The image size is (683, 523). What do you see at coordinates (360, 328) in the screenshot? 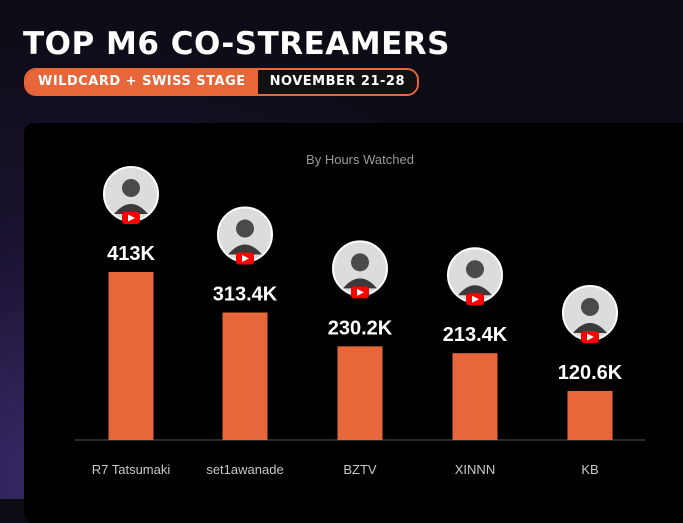
I see `value-label-2: 230.2K` at bounding box center [360, 328].